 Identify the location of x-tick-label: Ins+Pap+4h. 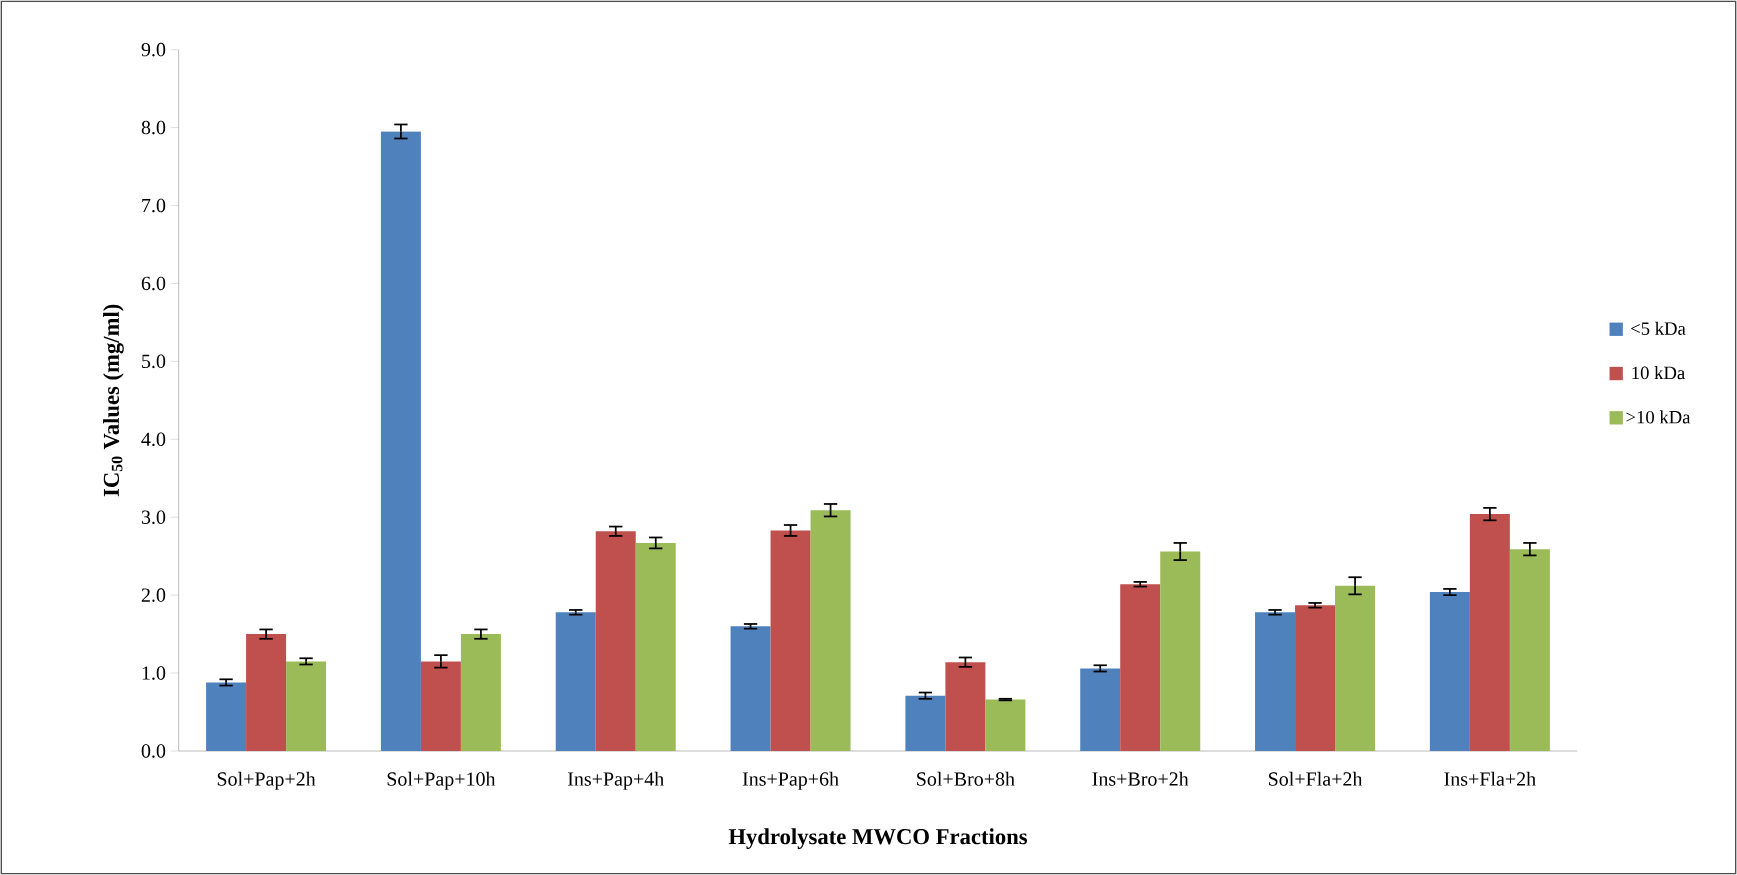
(615, 780).